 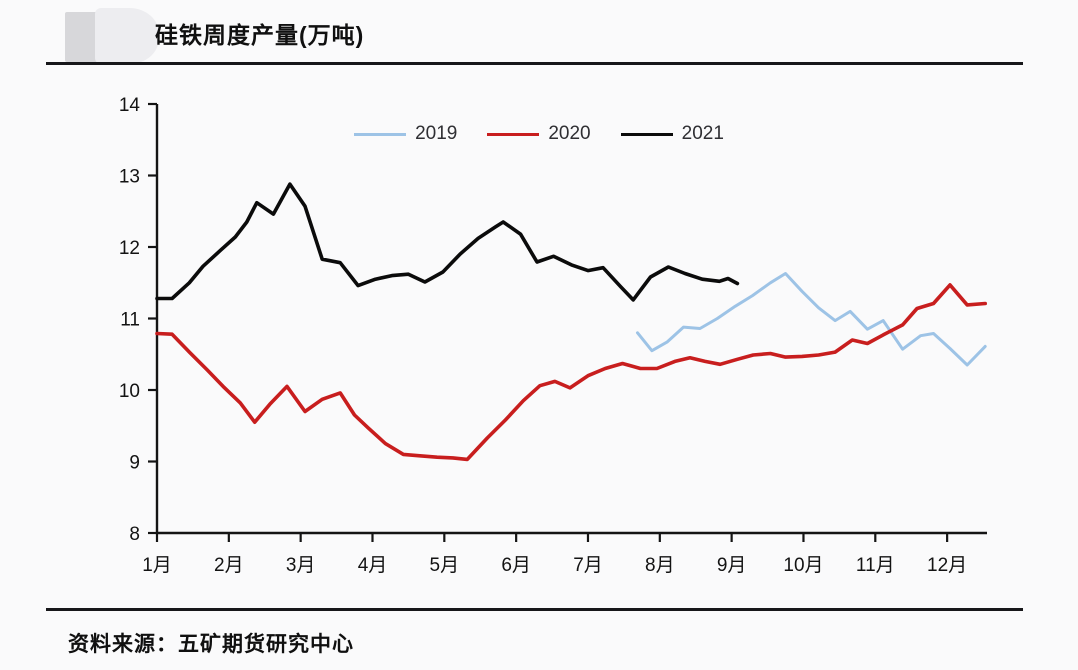 I want to click on series-line-2021, so click(x=447, y=242).